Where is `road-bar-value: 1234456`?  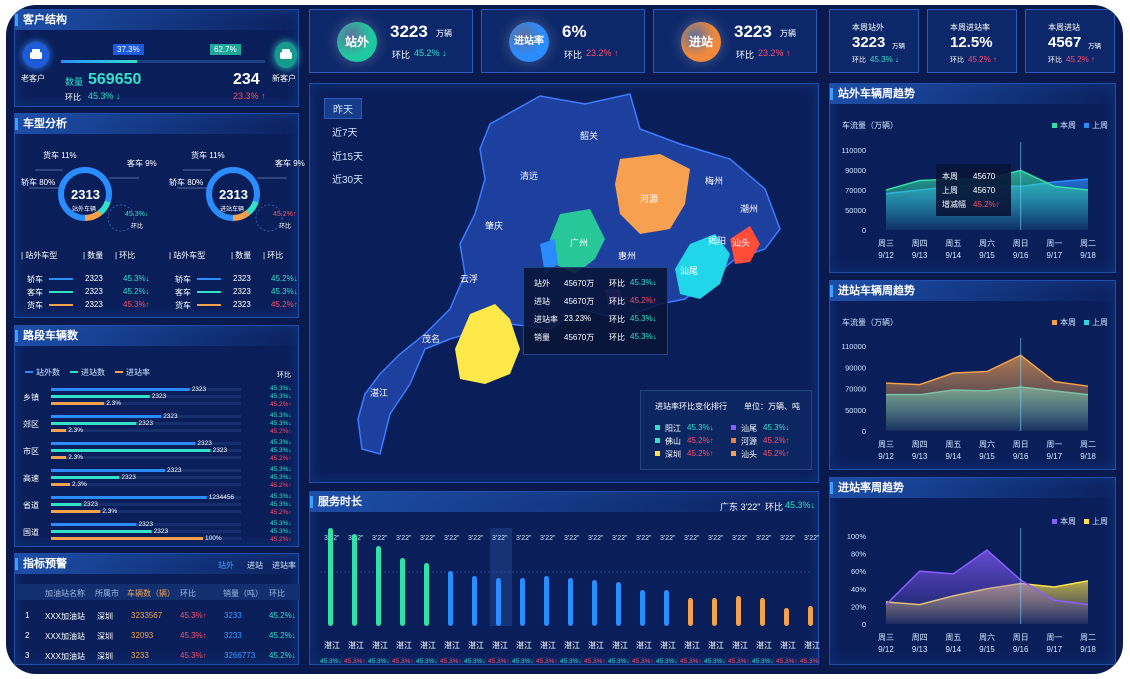
road-bar-value: 1234456 is located at coordinates (222, 497).